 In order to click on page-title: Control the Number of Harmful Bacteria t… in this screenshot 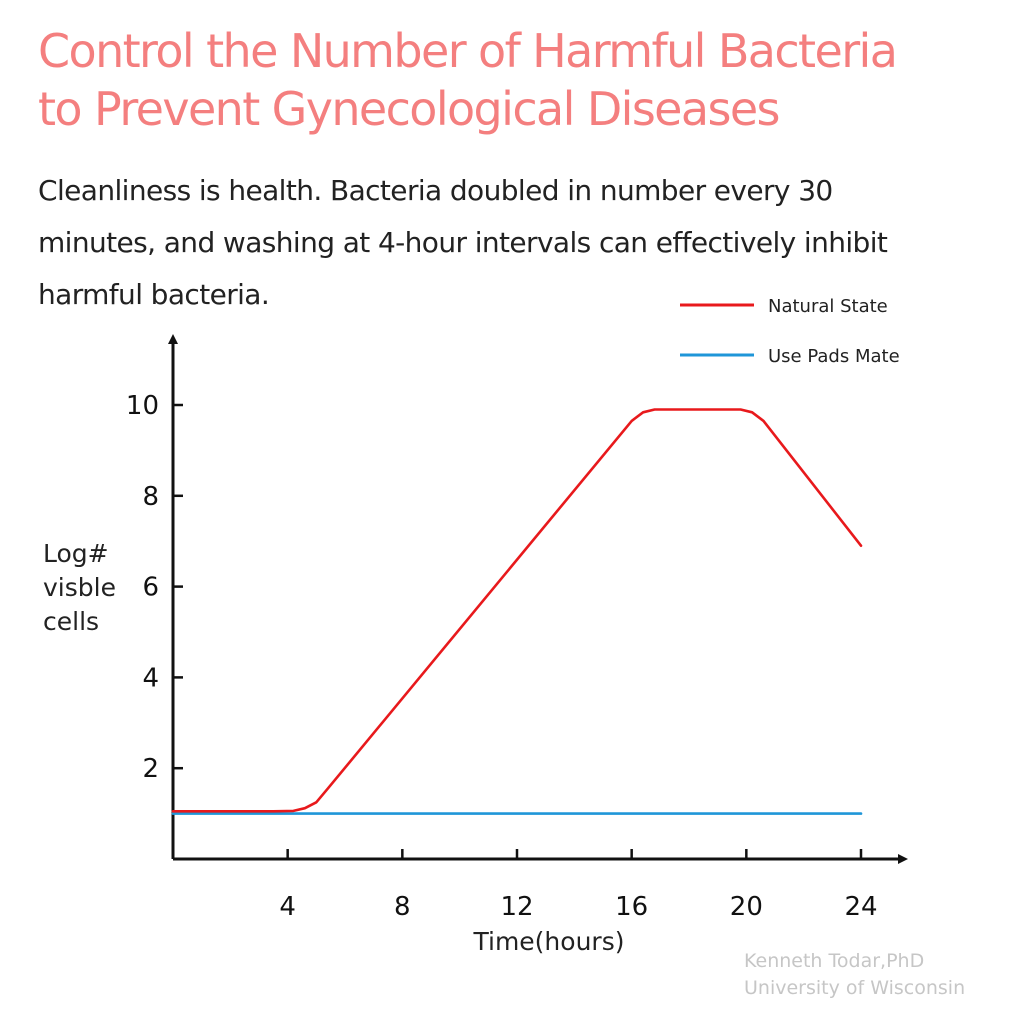, I will do `click(528, 80)`.